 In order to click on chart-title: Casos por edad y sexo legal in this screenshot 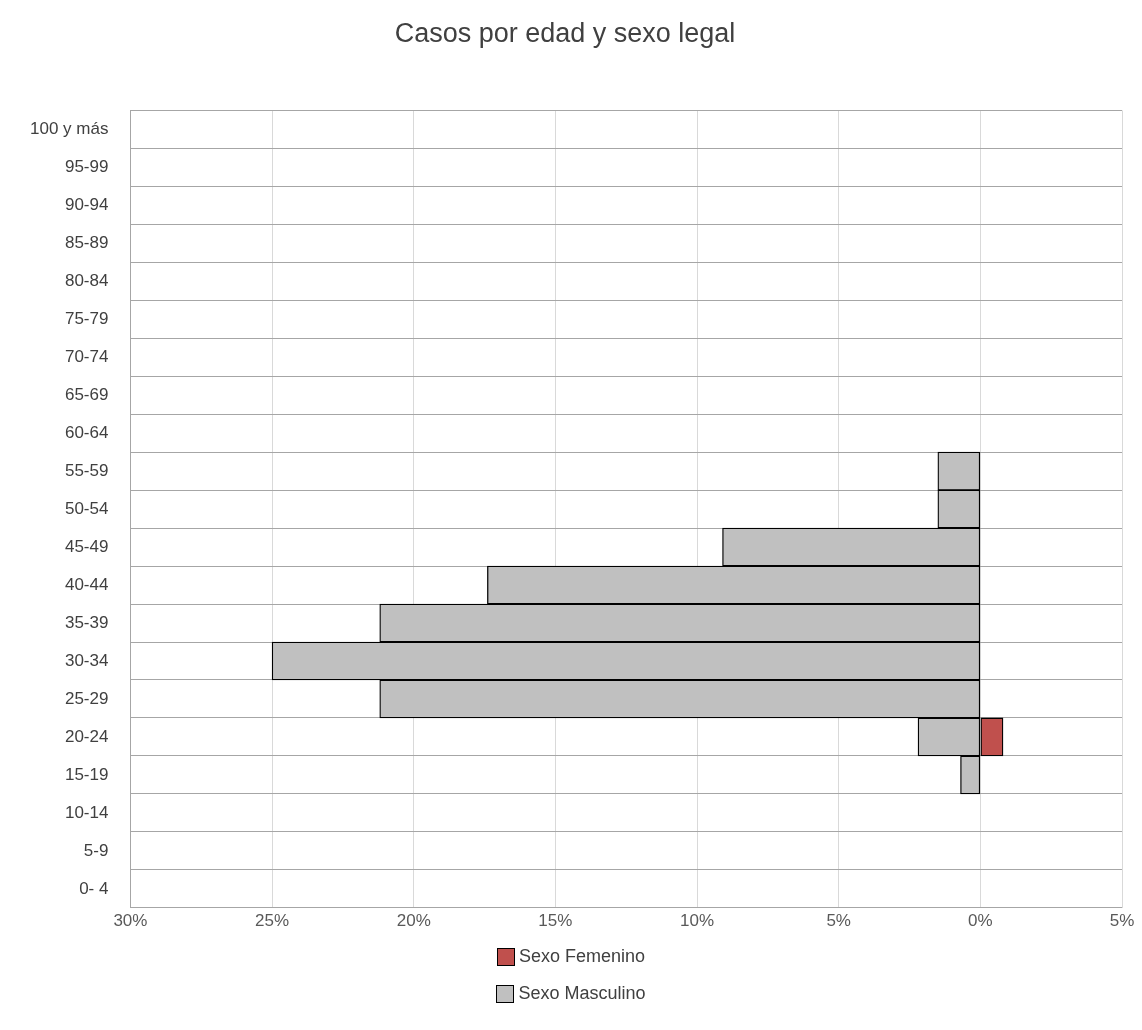, I will do `click(565, 32)`.